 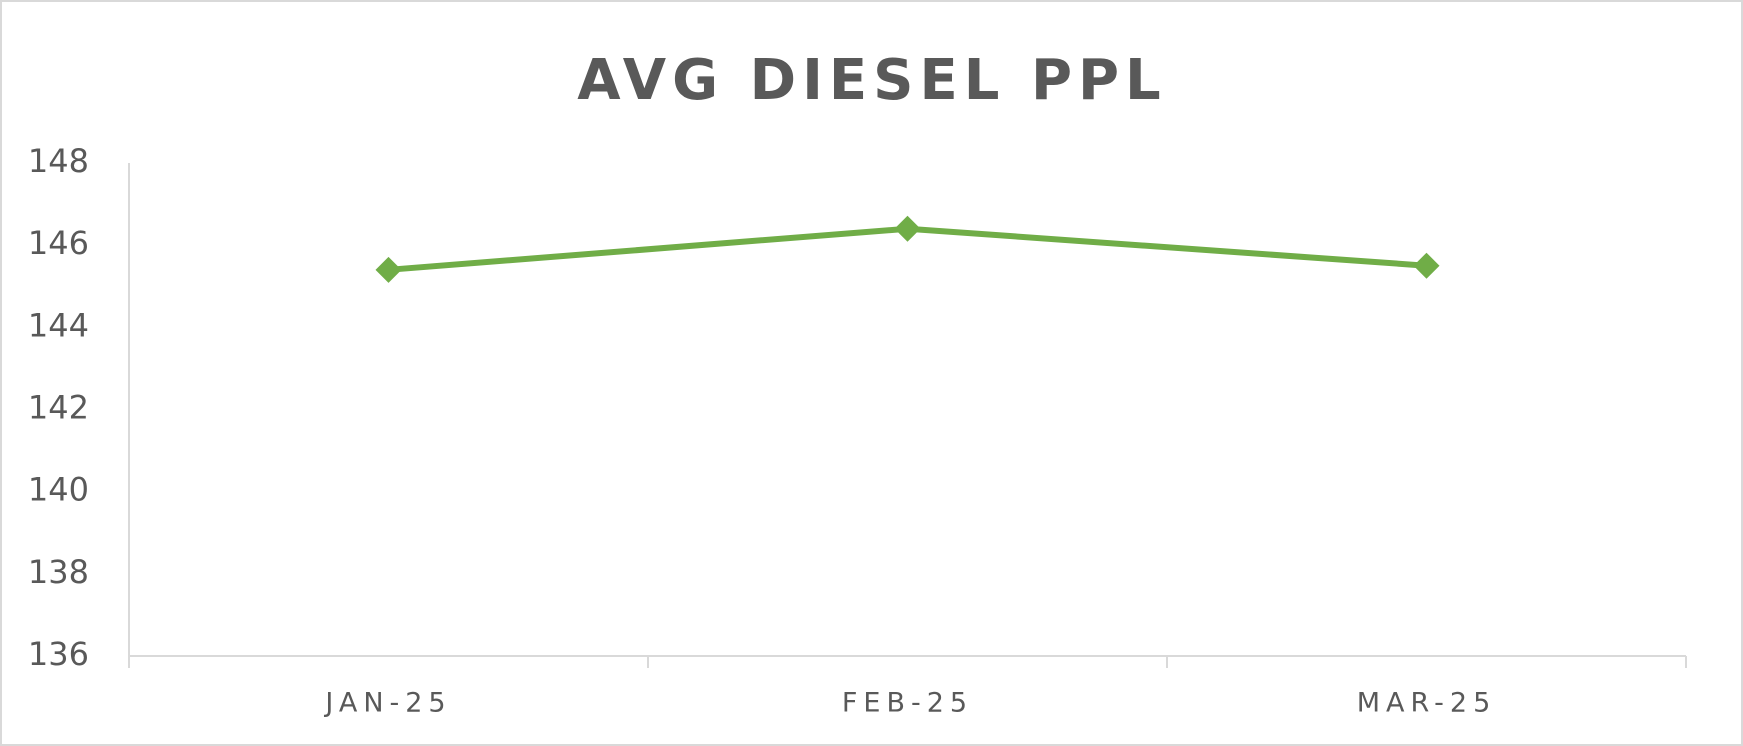 What do you see at coordinates (58, 490) in the screenshot?
I see `y-tick-label: 140` at bounding box center [58, 490].